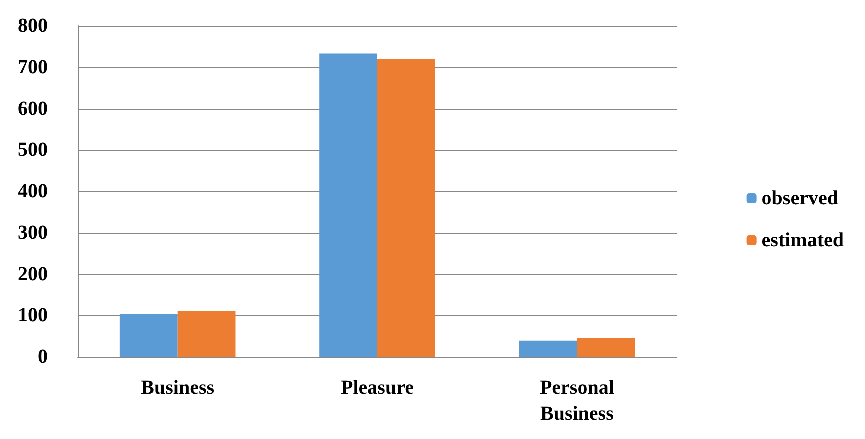 Image resolution: width=865 pixels, height=439 pixels. I want to click on x-tick-label: Pleasure, so click(377, 388).